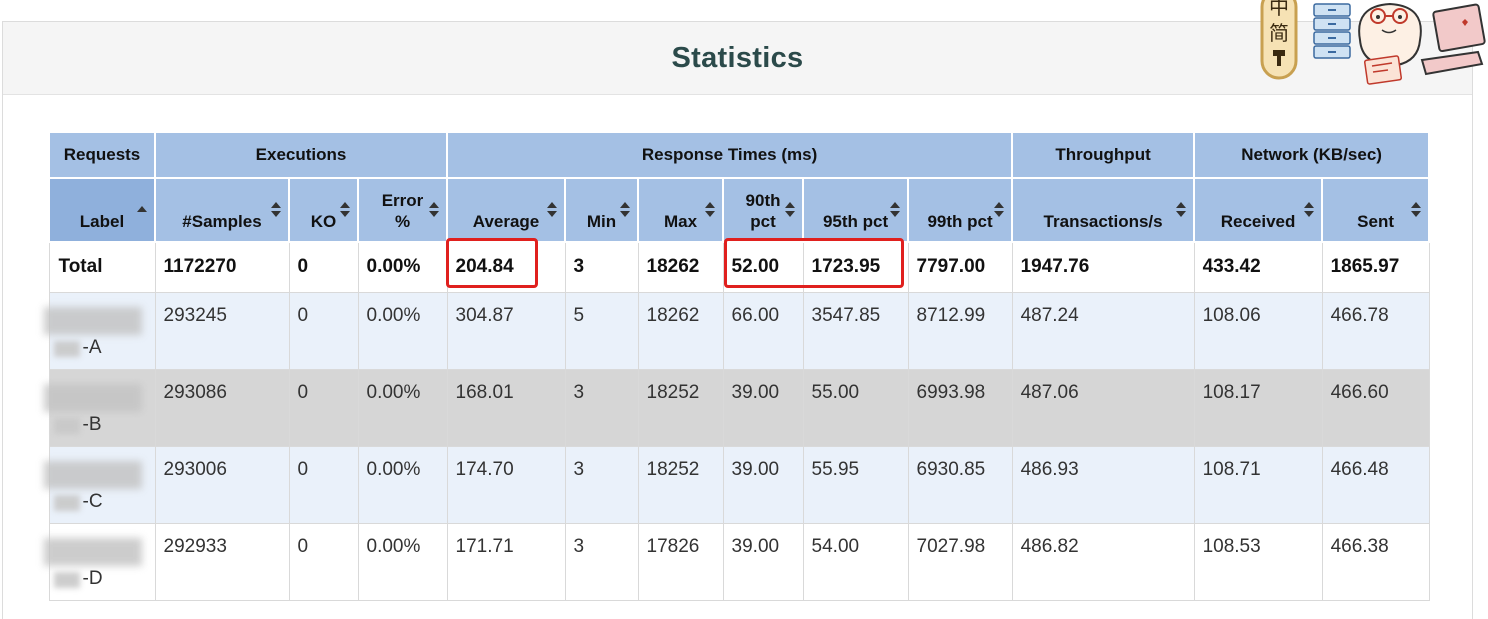 The height and width of the screenshot is (619, 1488). Describe the element at coordinates (855, 221) in the screenshot. I see `column-p95-text: 95th pct` at that location.